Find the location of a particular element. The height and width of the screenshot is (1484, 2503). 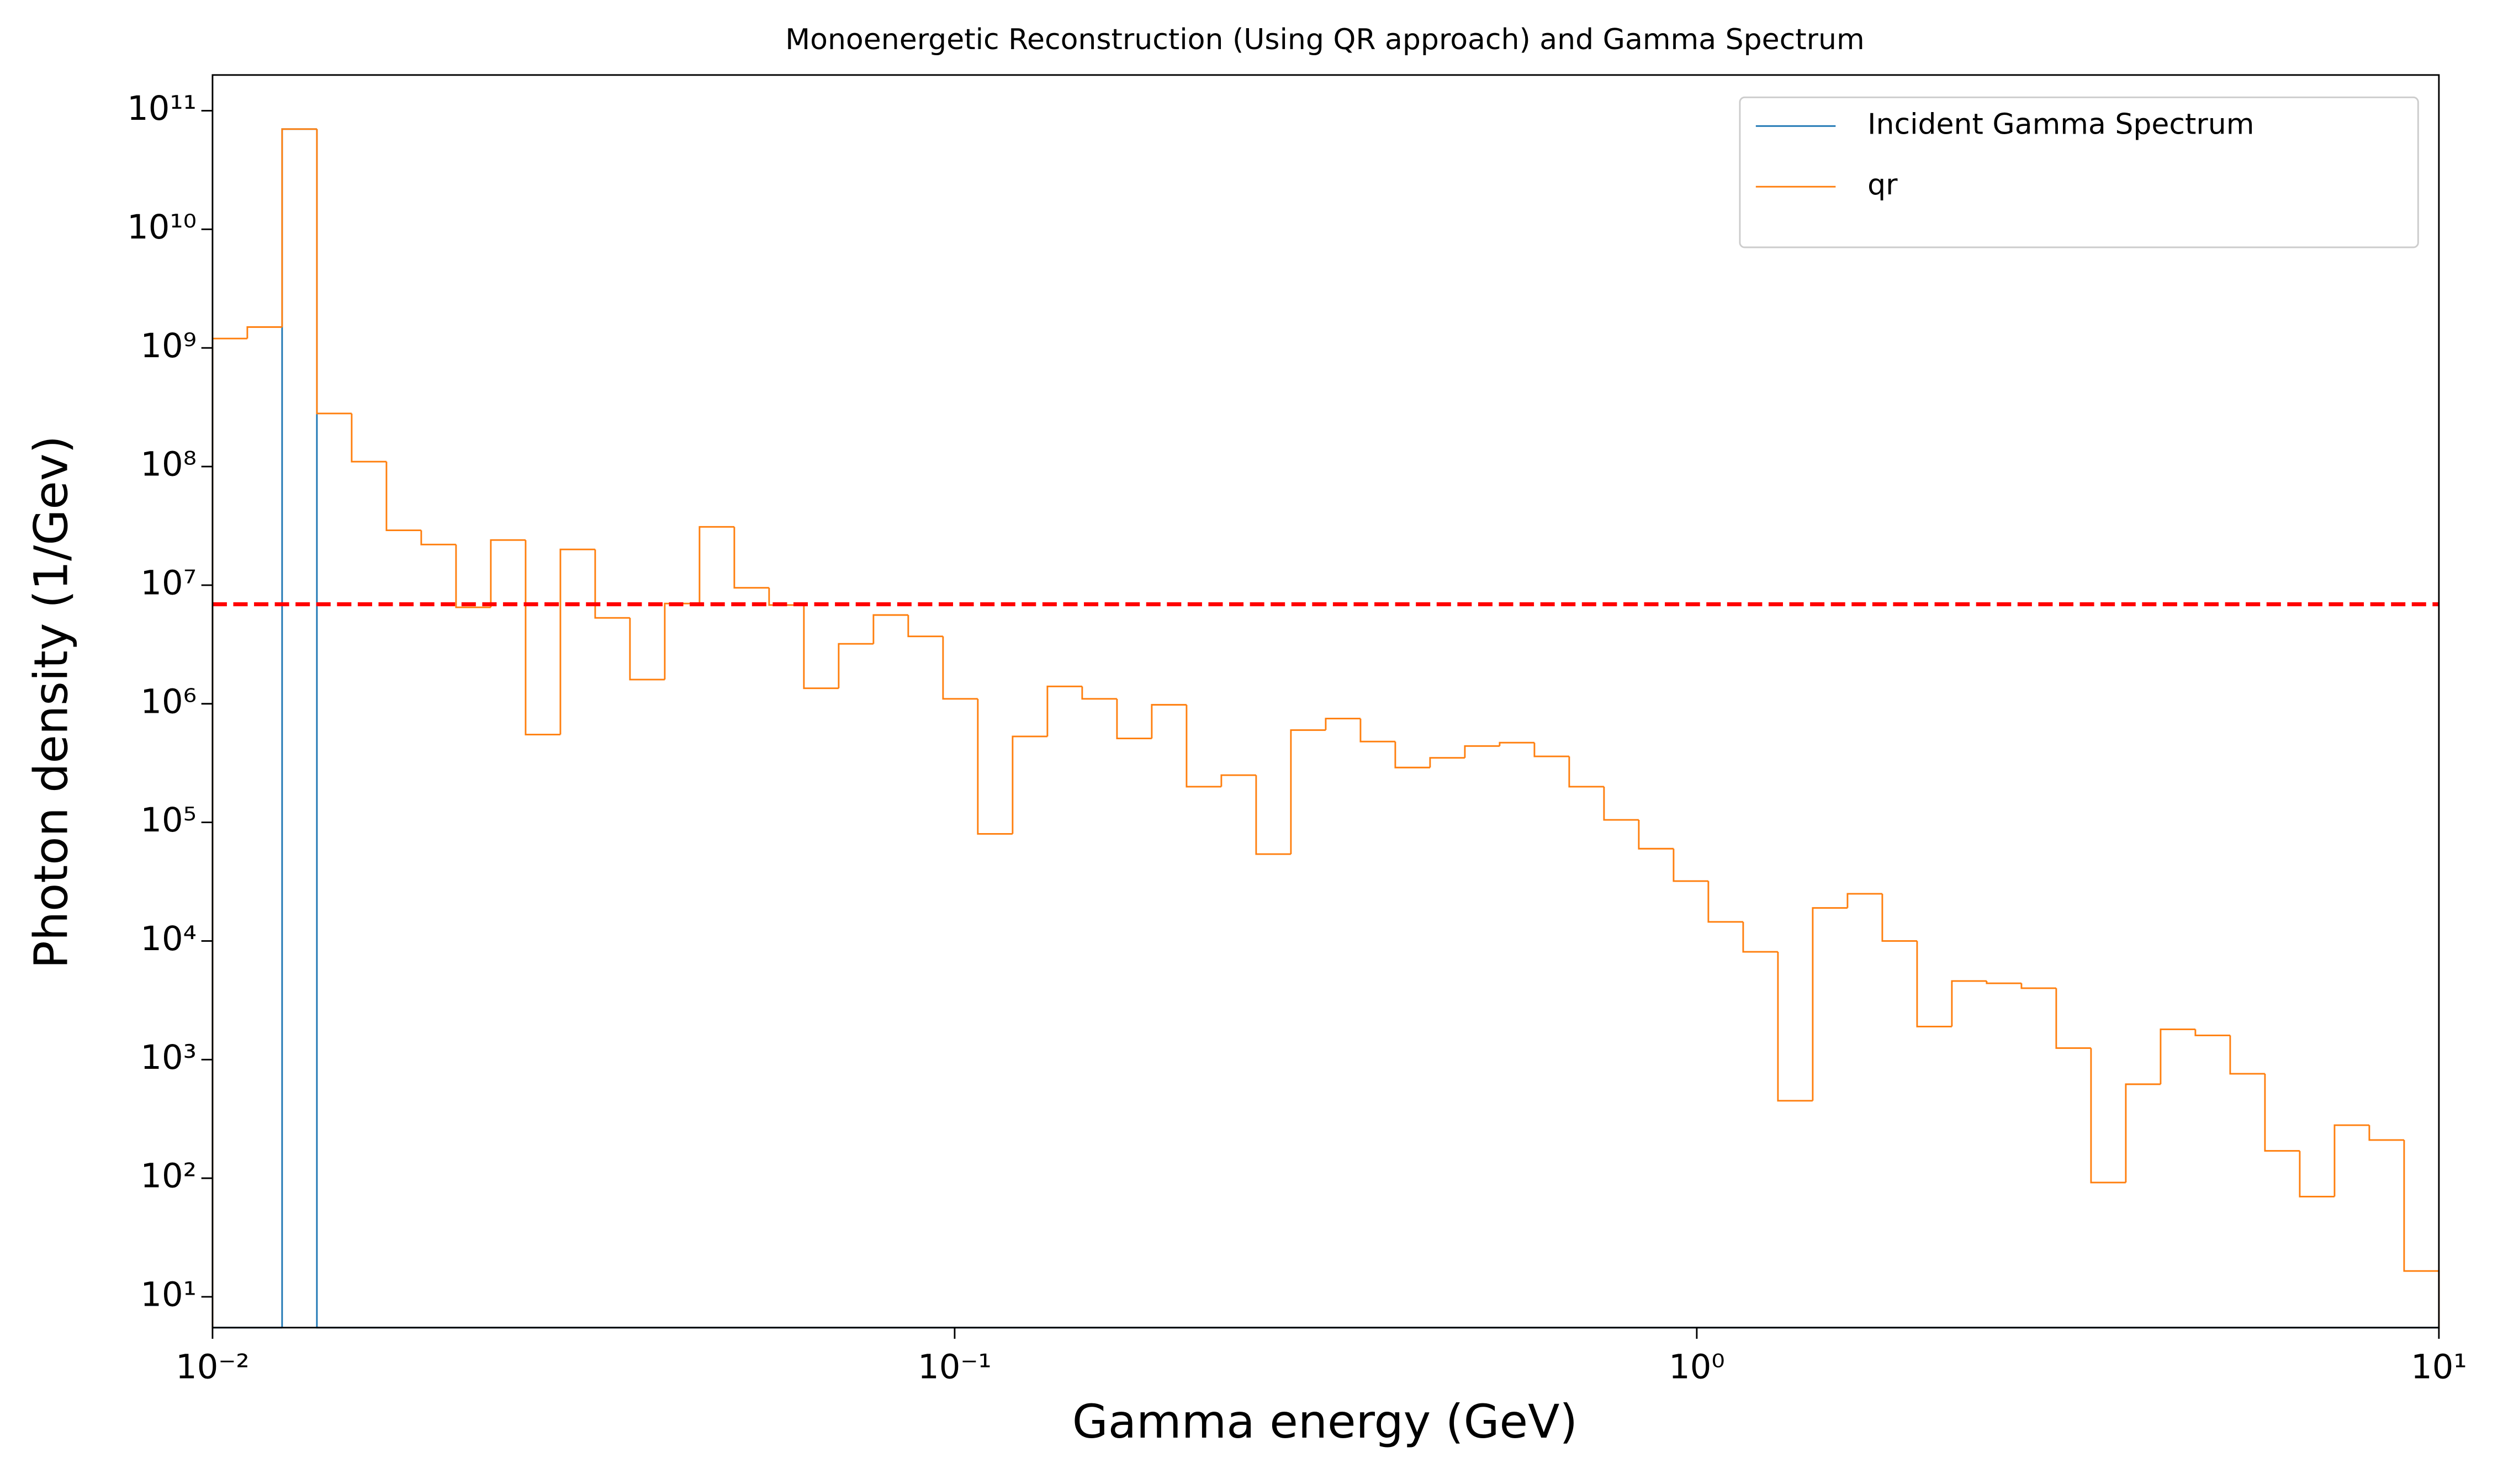

y-tick-label: 10² is located at coordinates (168, 1177).